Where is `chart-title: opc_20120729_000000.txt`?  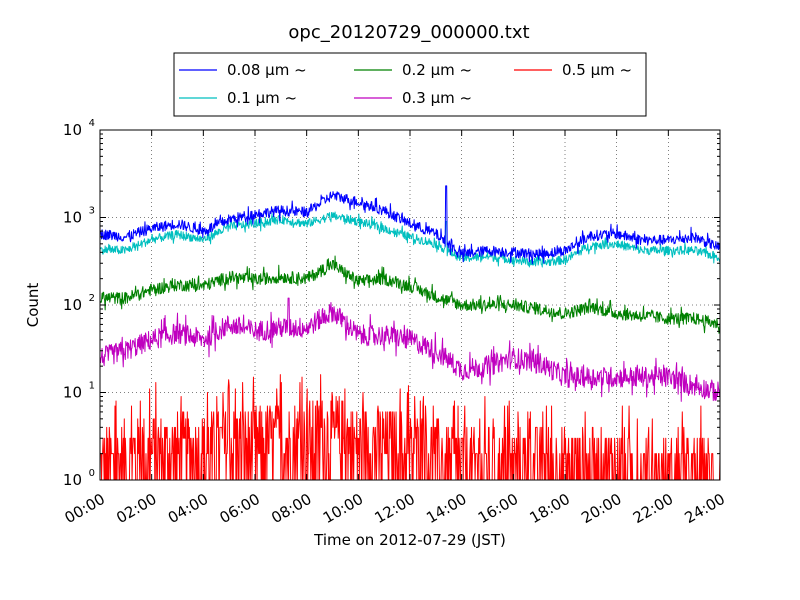
chart-title: opc_20120729_000000.txt is located at coordinates (408, 32).